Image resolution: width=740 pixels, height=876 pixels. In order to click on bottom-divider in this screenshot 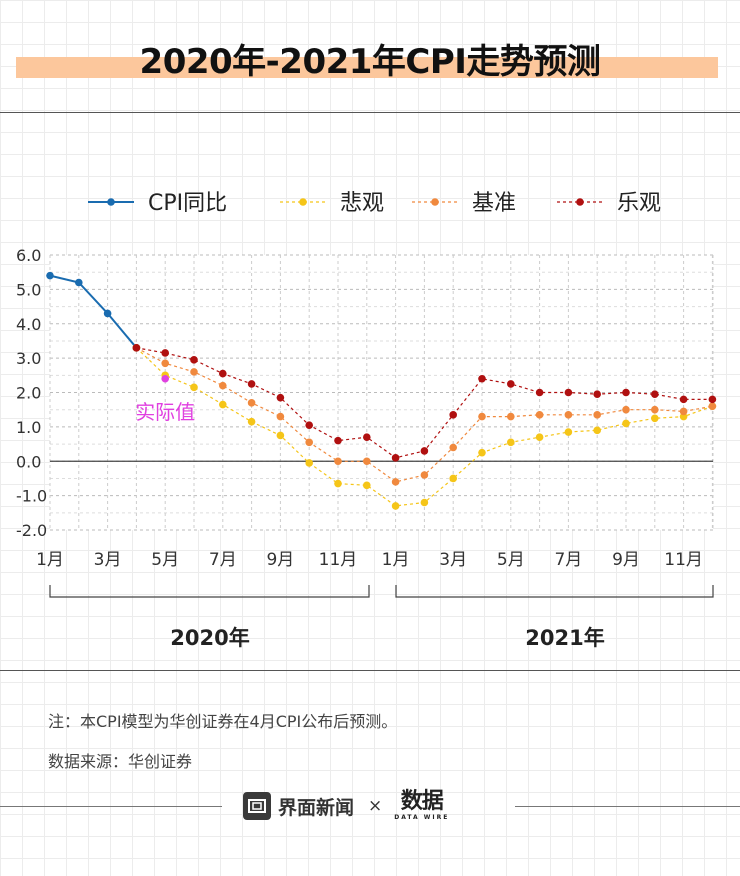, I will do `click(370, 670)`.